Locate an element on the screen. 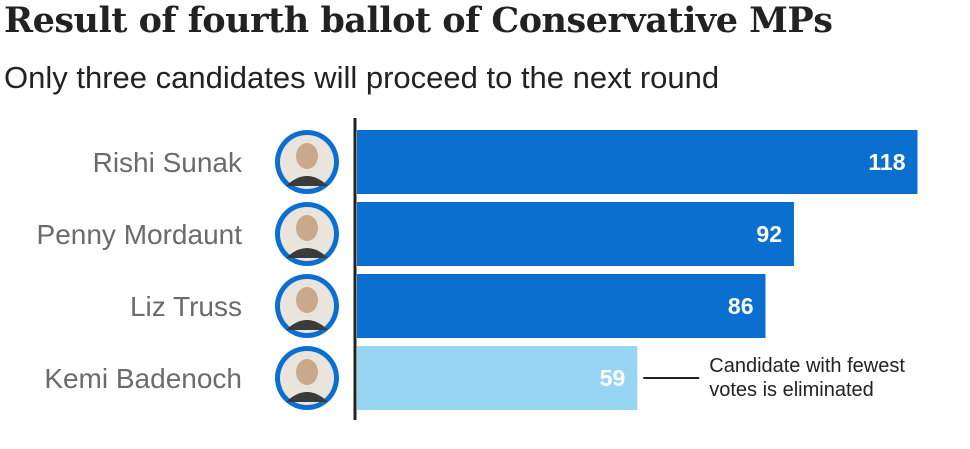 Image resolution: width=970 pixels, height=449 pixels. annotation-text: Candidate with fewest is located at coordinates (807, 366).